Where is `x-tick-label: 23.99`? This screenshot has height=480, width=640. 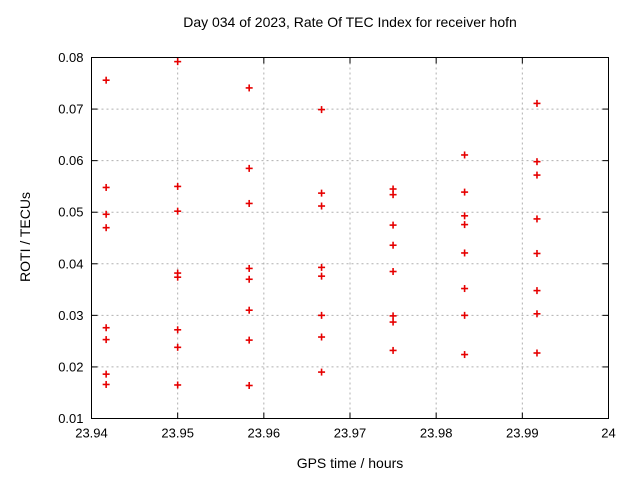 x-tick-label: 23.99 is located at coordinates (522, 433).